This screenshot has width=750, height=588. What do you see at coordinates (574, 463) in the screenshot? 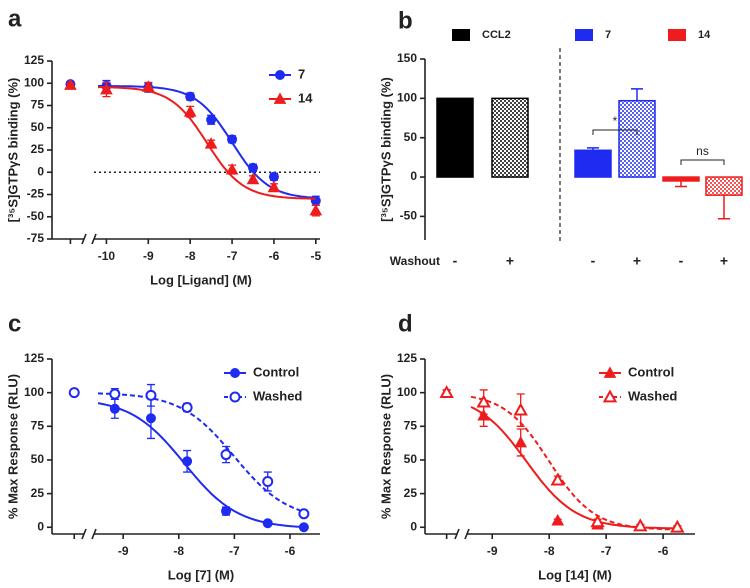
I see `fit-curve` at bounding box center [574, 463].